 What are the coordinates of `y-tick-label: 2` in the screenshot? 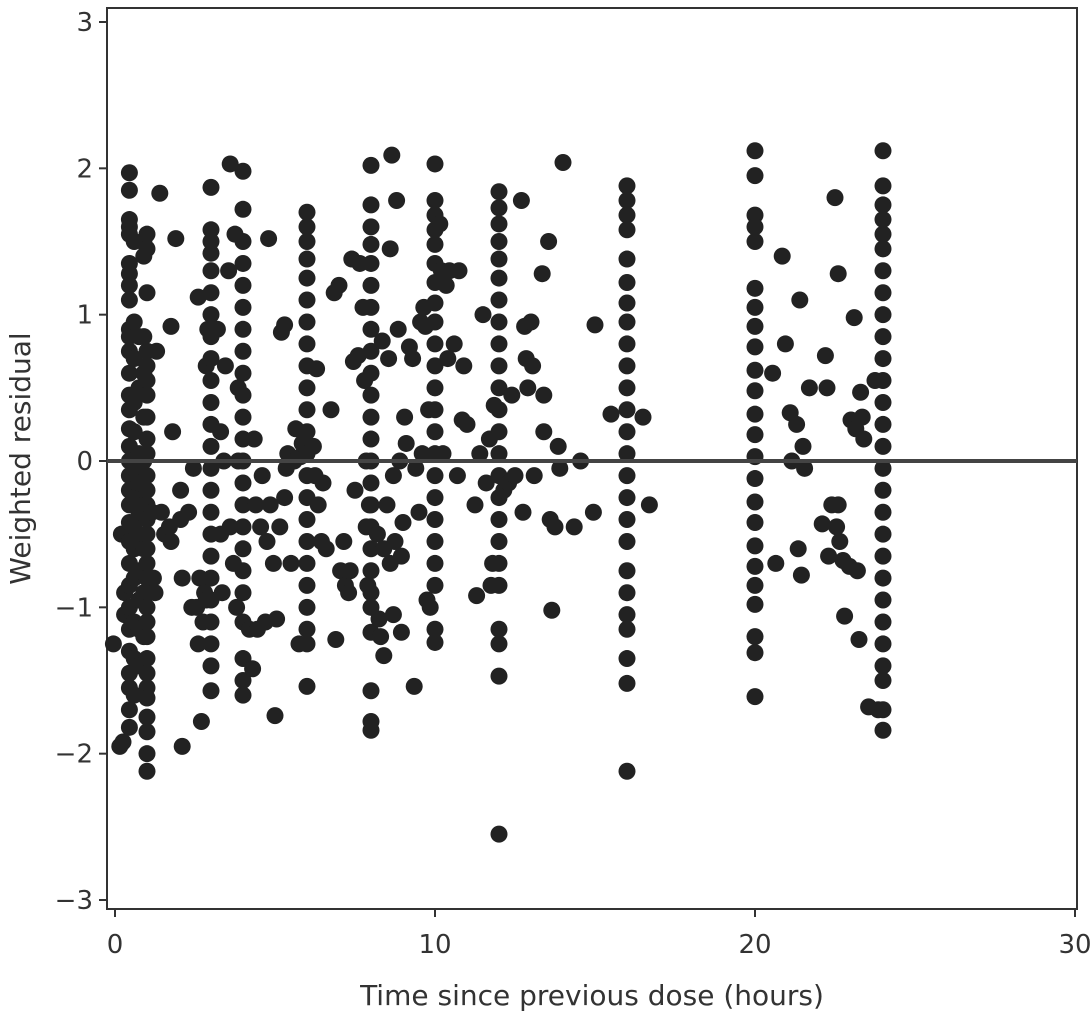 It's located at (84, 169).